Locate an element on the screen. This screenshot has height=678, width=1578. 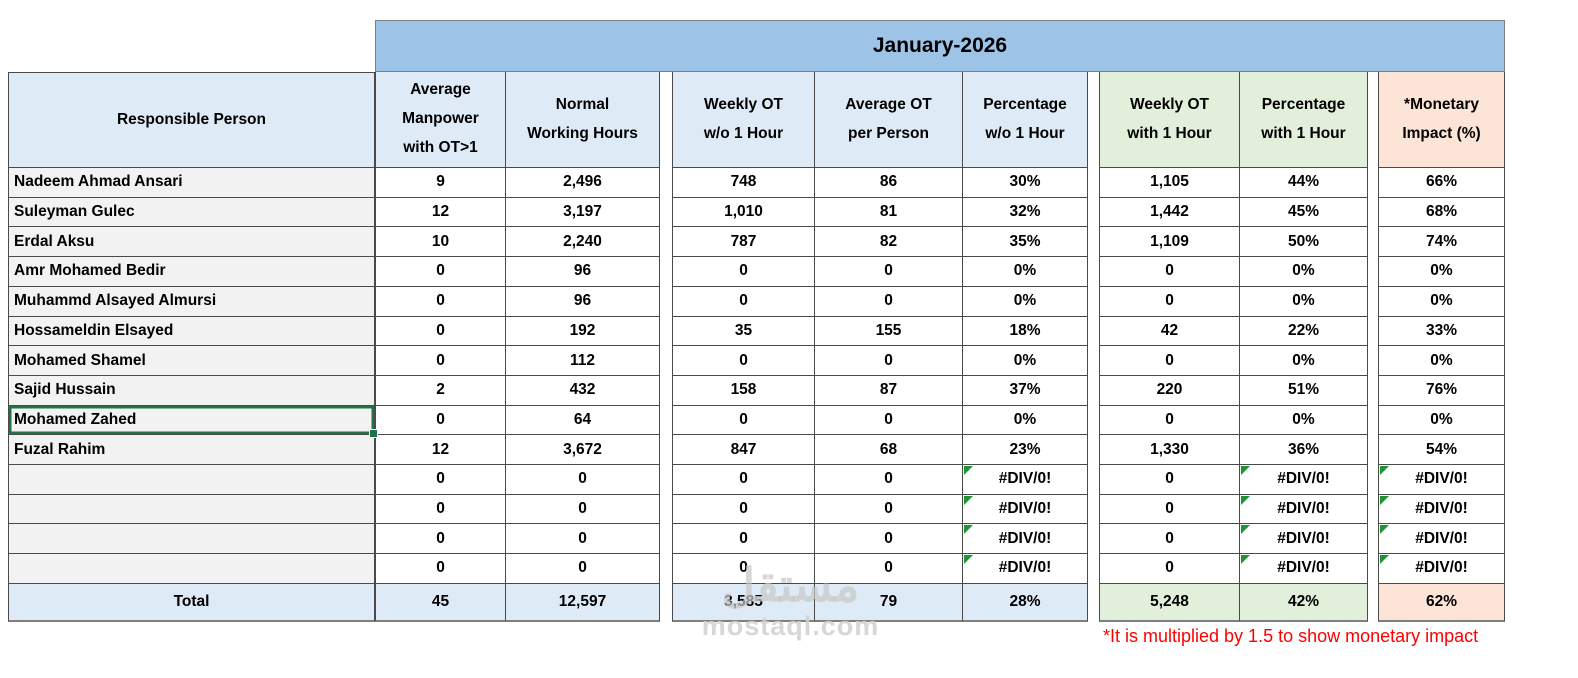
column-header-avg-ot: Average OT per Person is located at coordinates (889, 120).